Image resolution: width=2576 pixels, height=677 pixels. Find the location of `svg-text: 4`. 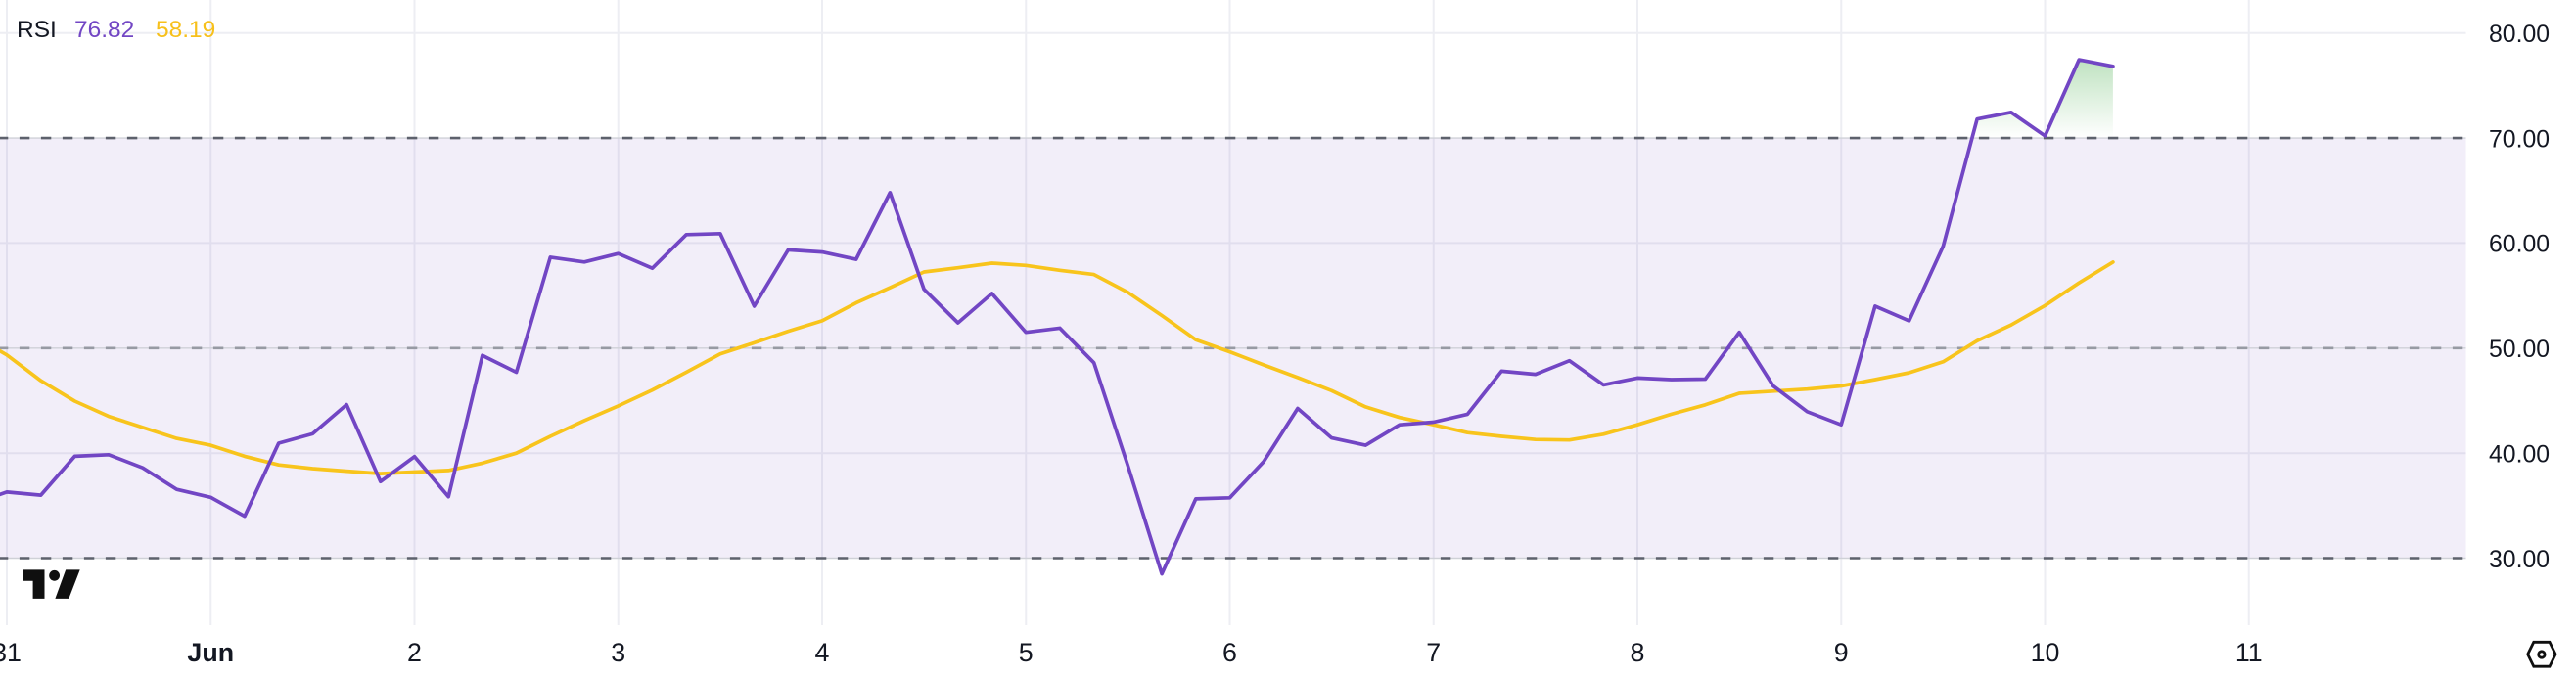

svg-text: 4 is located at coordinates (822, 652).